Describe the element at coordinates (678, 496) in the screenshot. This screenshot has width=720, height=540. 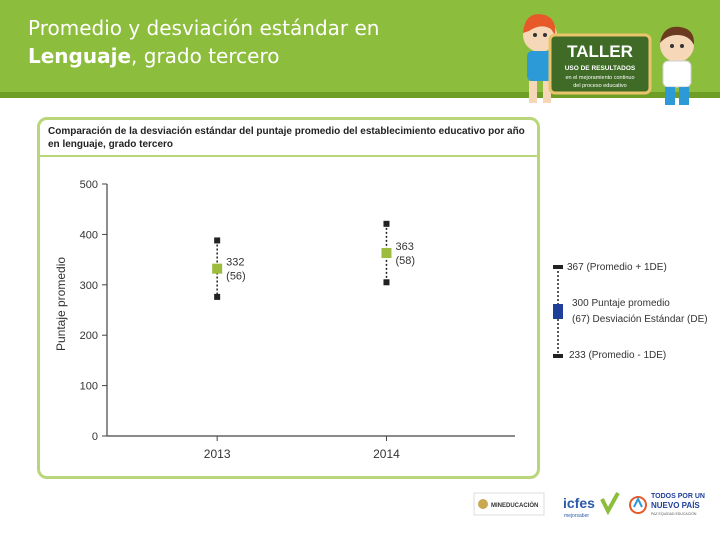
I see `gov-line1: TODOS POR UN` at that location.